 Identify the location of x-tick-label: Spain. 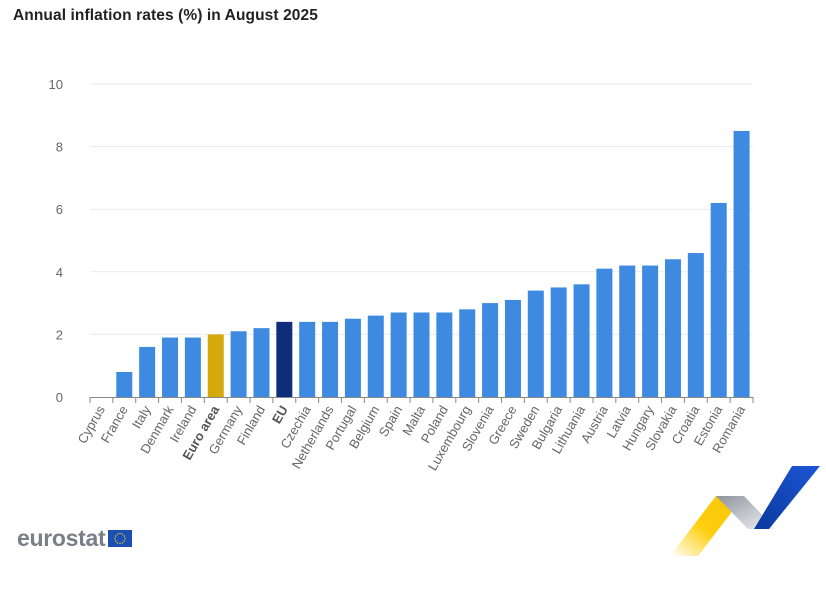
(391, 421).